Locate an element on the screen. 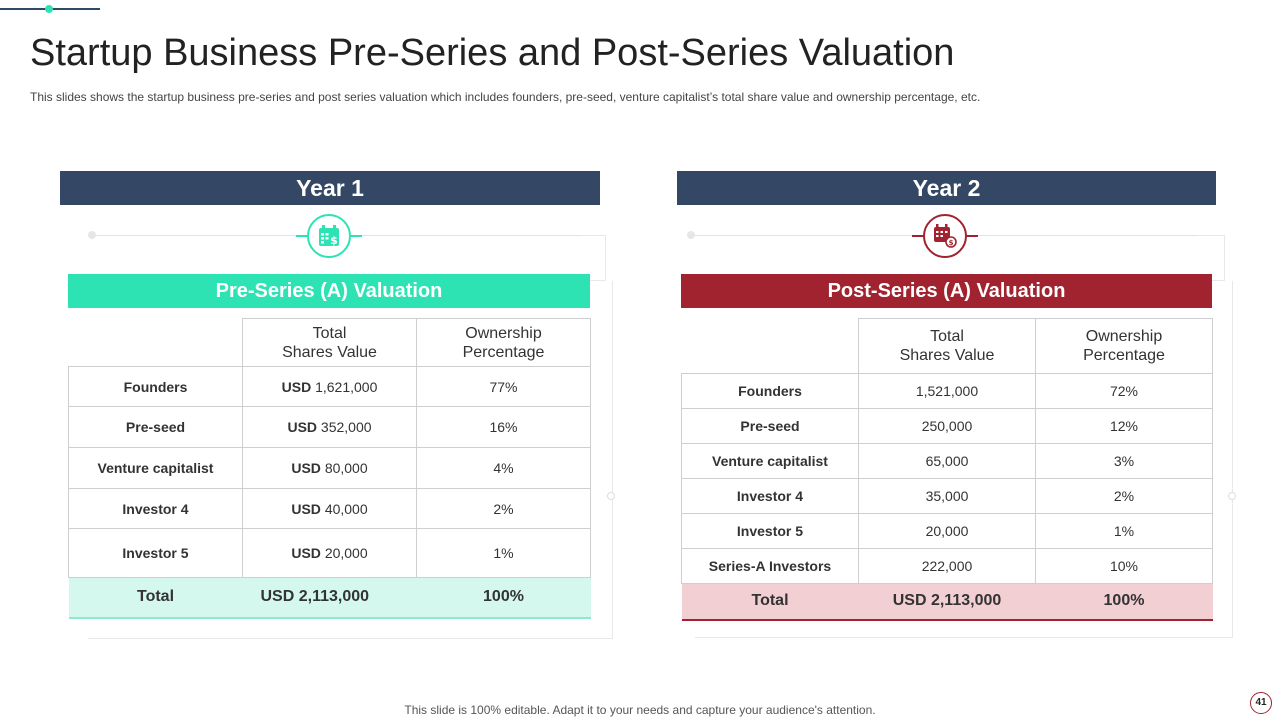 This screenshot has width=1280, height=720. shares-value: 35,000 is located at coordinates (947, 496).